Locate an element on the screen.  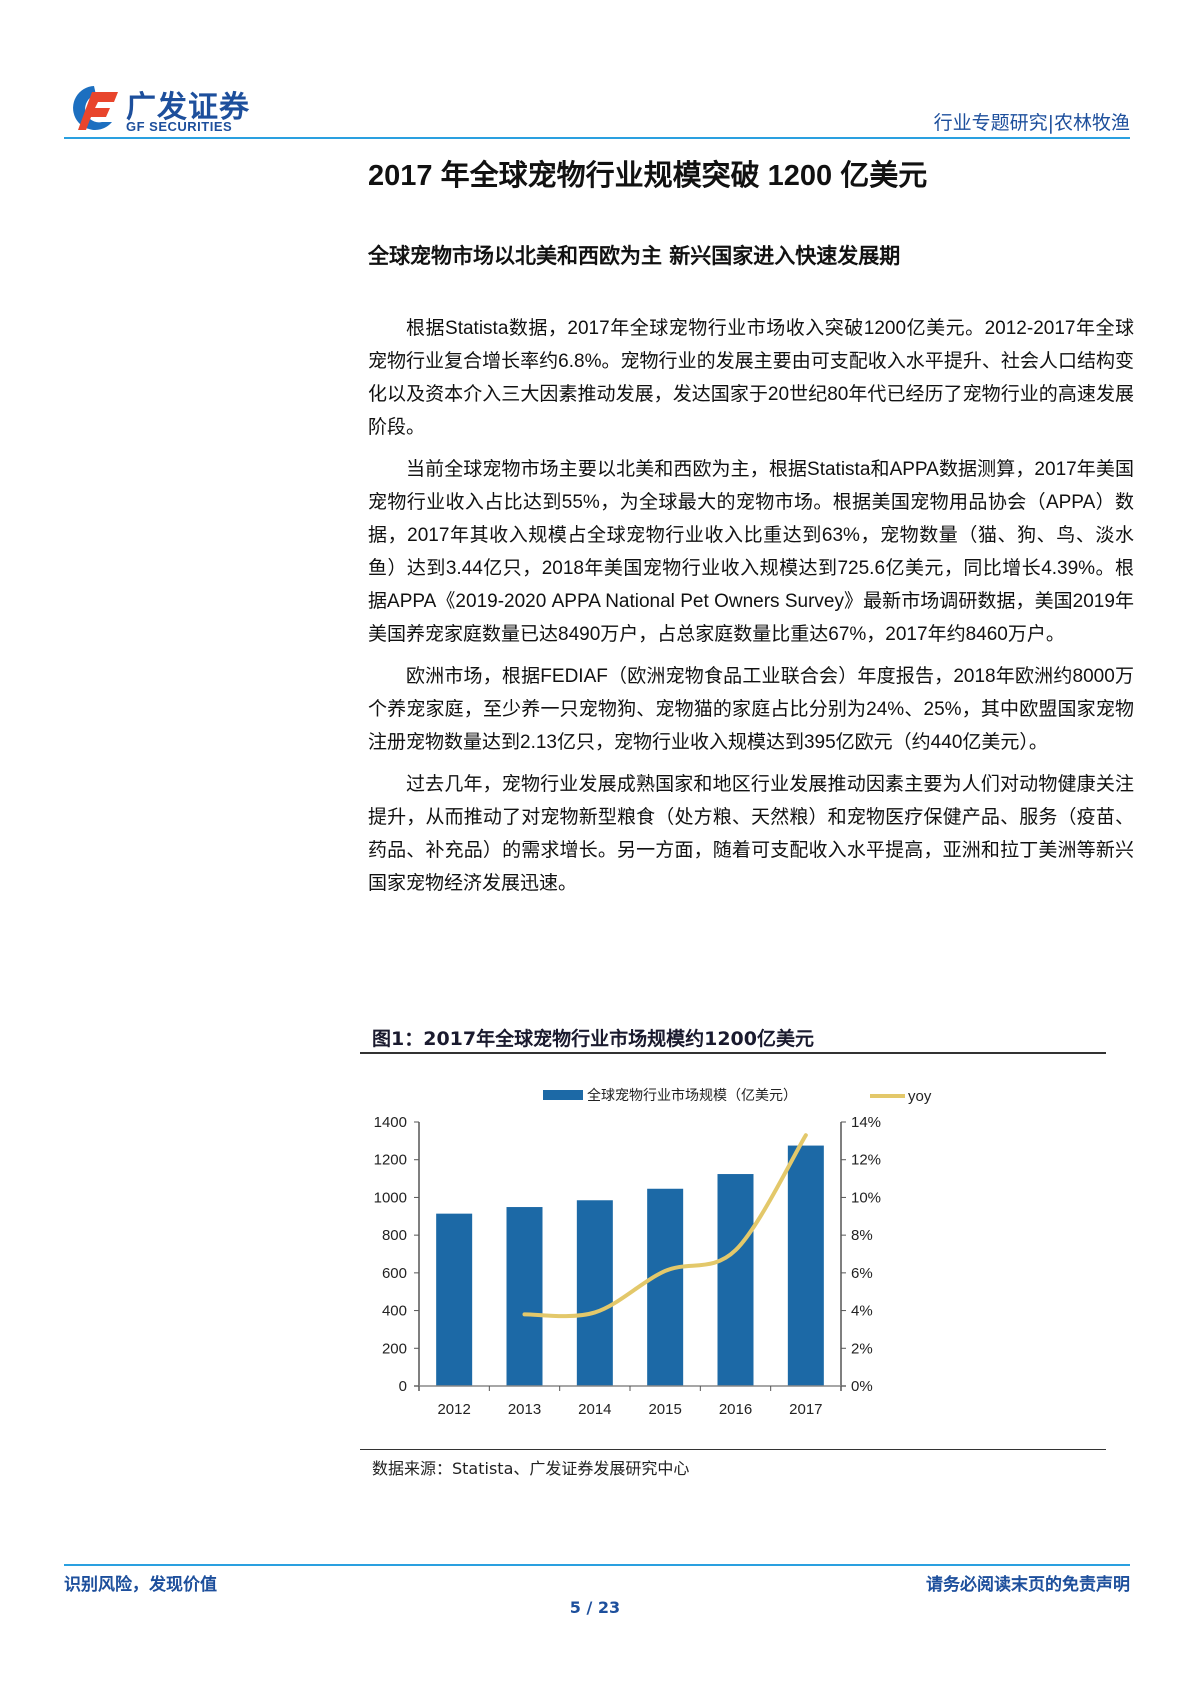
figure-title: 图1：2017年全球宠物行业市场规模约1200亿美元 is located at coordinates (593, 1039).